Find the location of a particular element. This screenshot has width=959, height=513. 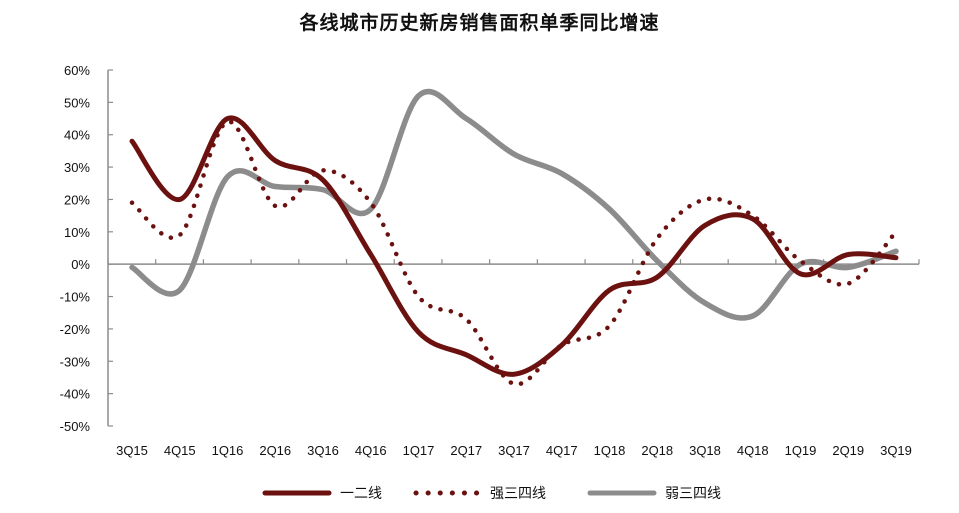

legend: 一二线 强三四线 弱三四线 is located at coordinates (479, 493).